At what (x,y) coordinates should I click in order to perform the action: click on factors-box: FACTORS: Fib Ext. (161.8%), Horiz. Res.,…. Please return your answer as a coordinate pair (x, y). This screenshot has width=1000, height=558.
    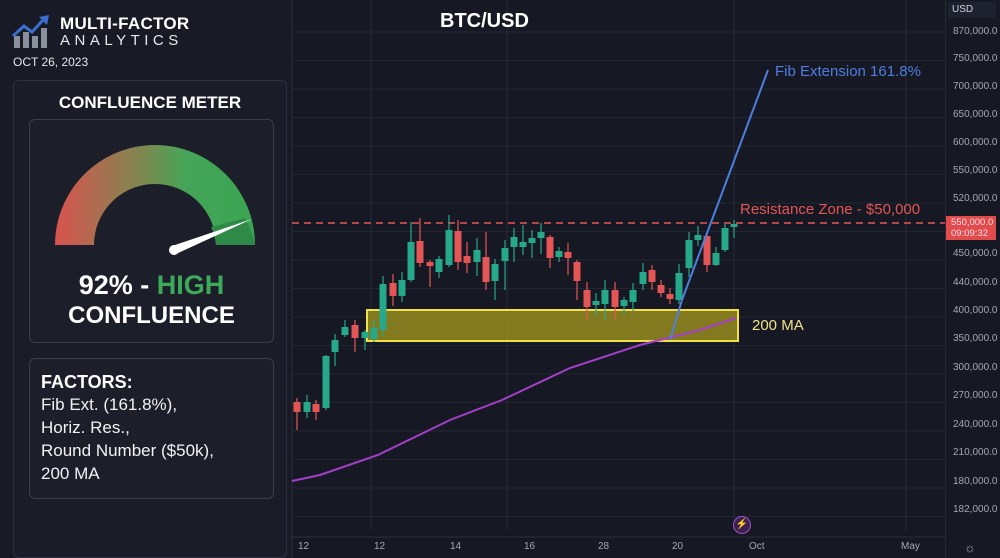
    Looking at the image, I should click on (151, 428).